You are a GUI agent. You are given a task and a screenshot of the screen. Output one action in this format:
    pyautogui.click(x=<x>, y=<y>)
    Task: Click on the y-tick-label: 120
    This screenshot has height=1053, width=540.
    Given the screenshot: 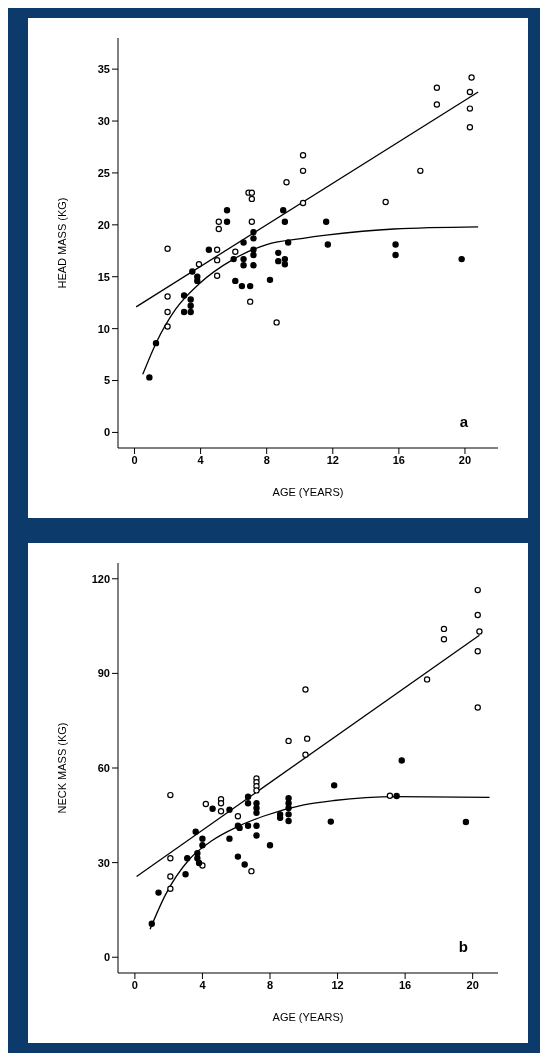 What is the action you would take?
    pyautogui.click(x=100, y=578)
    